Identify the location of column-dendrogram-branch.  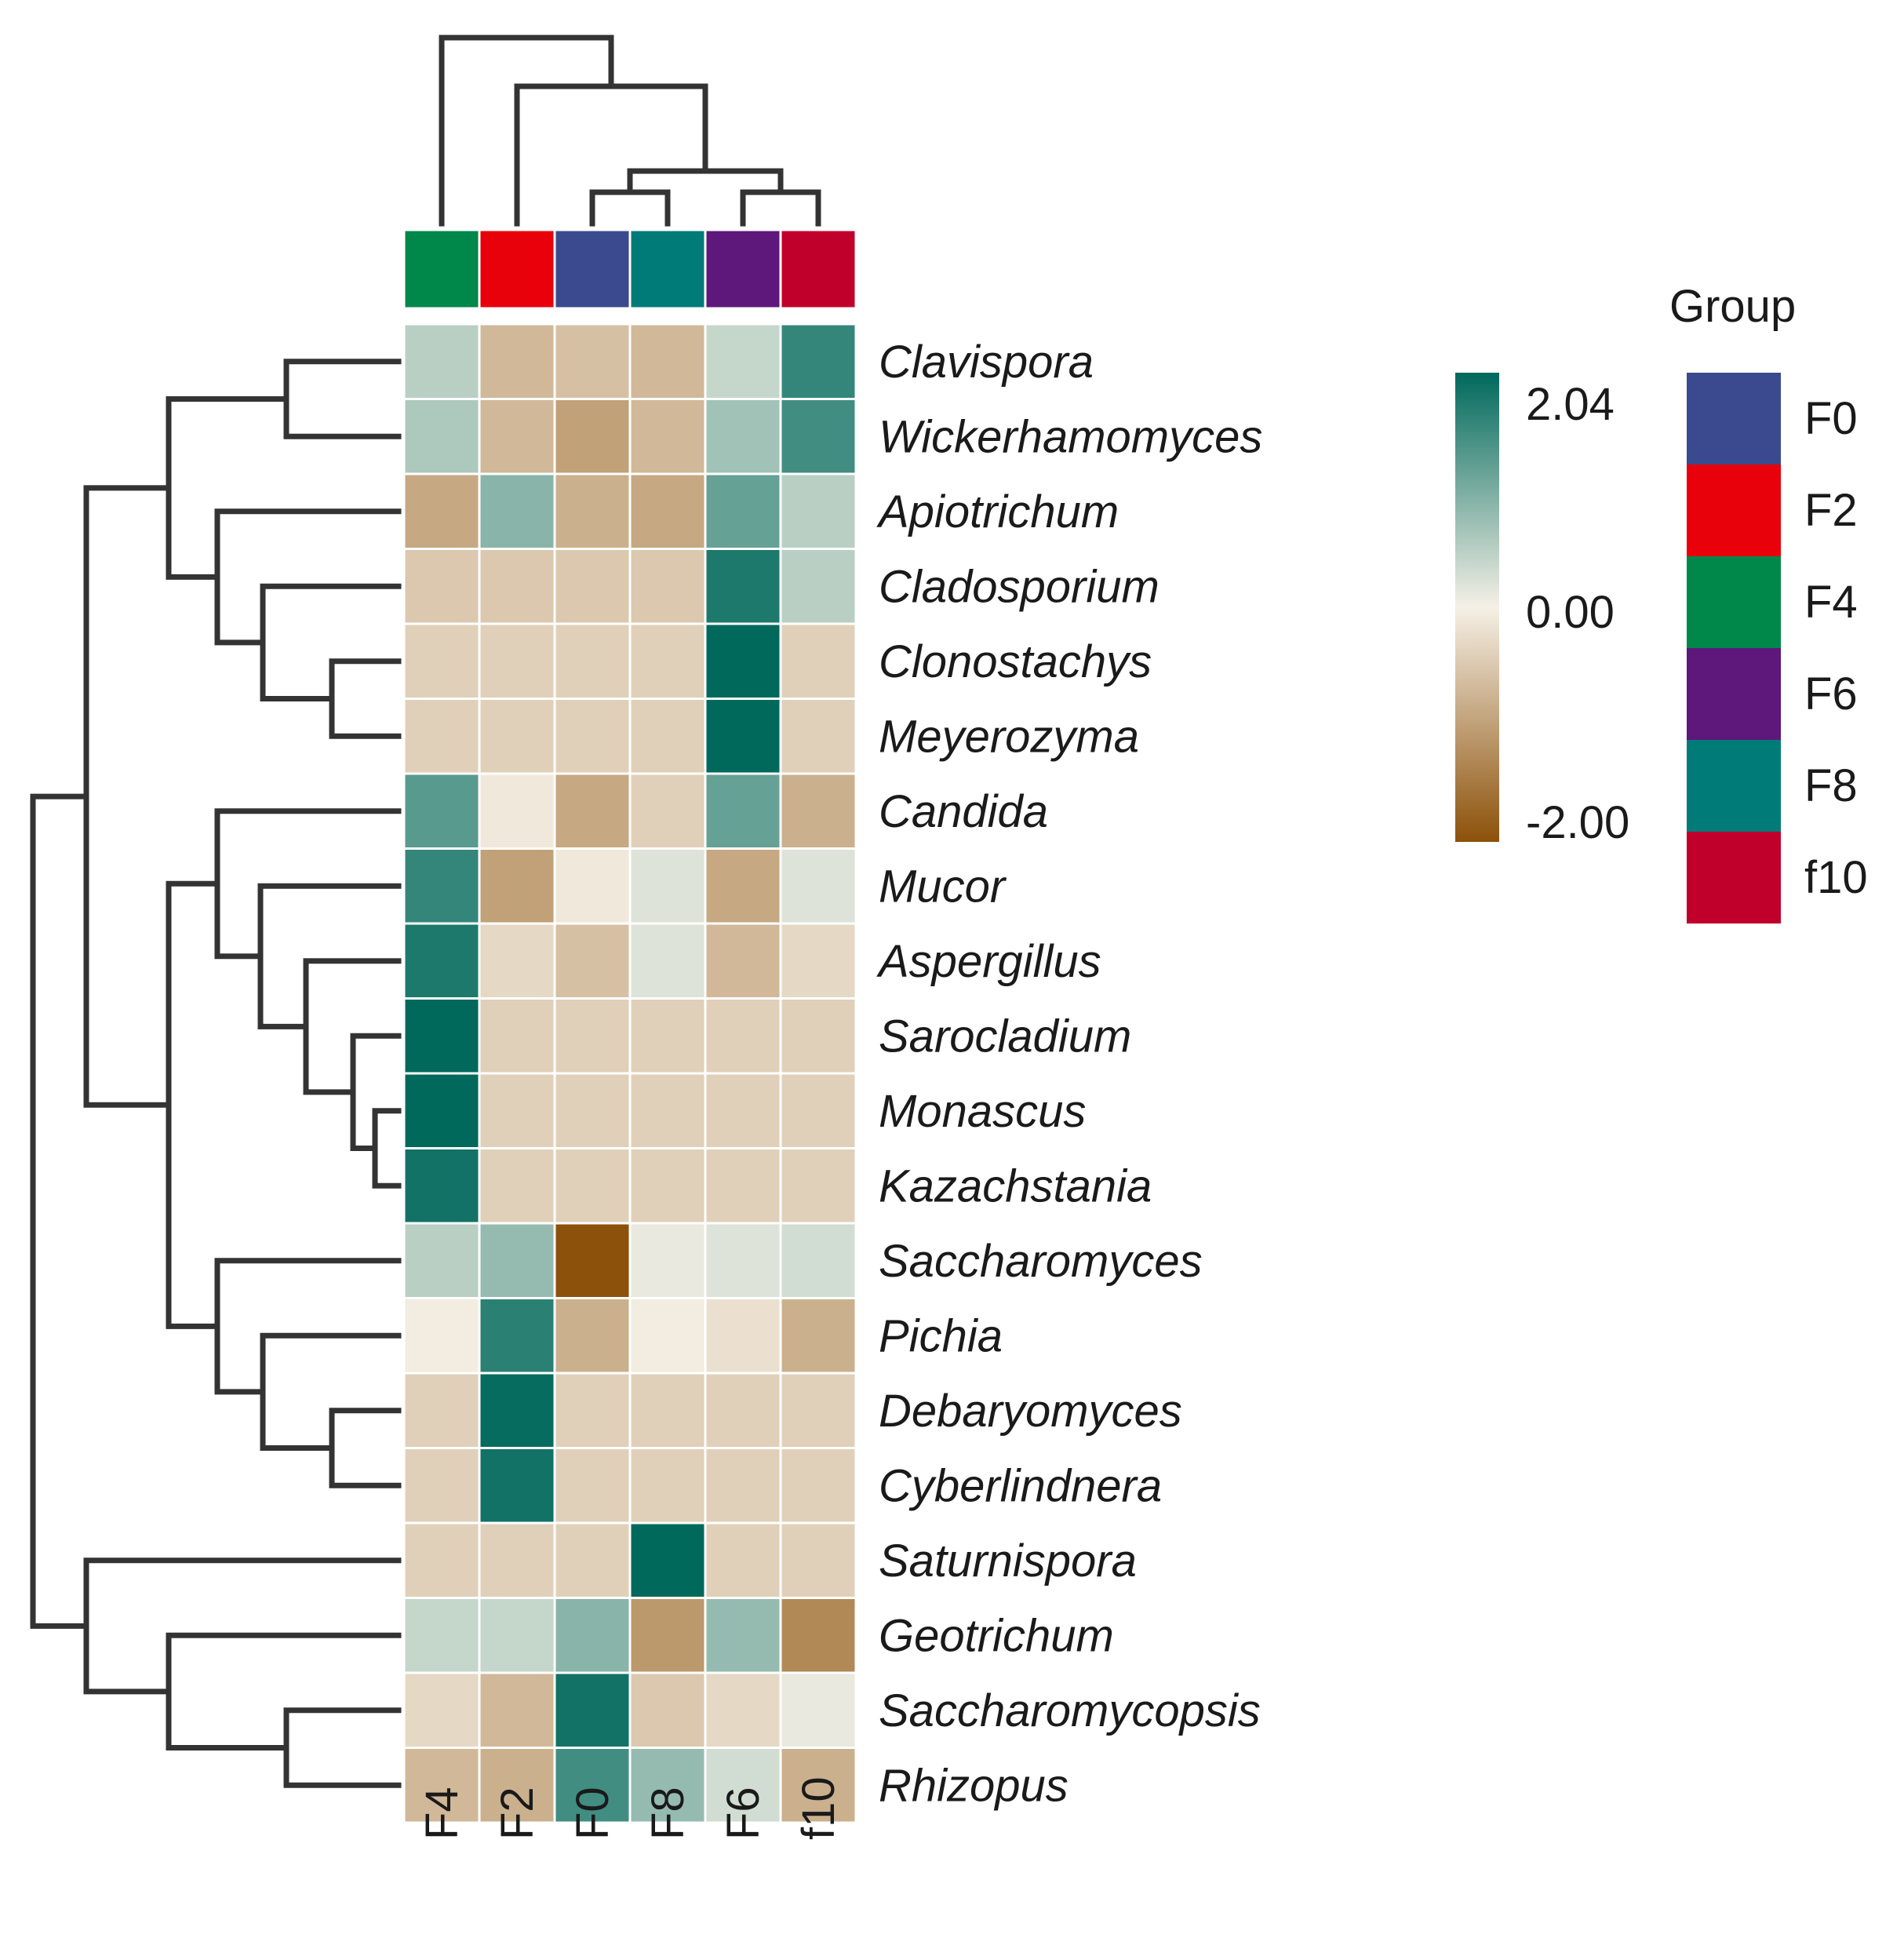
(705, 182).